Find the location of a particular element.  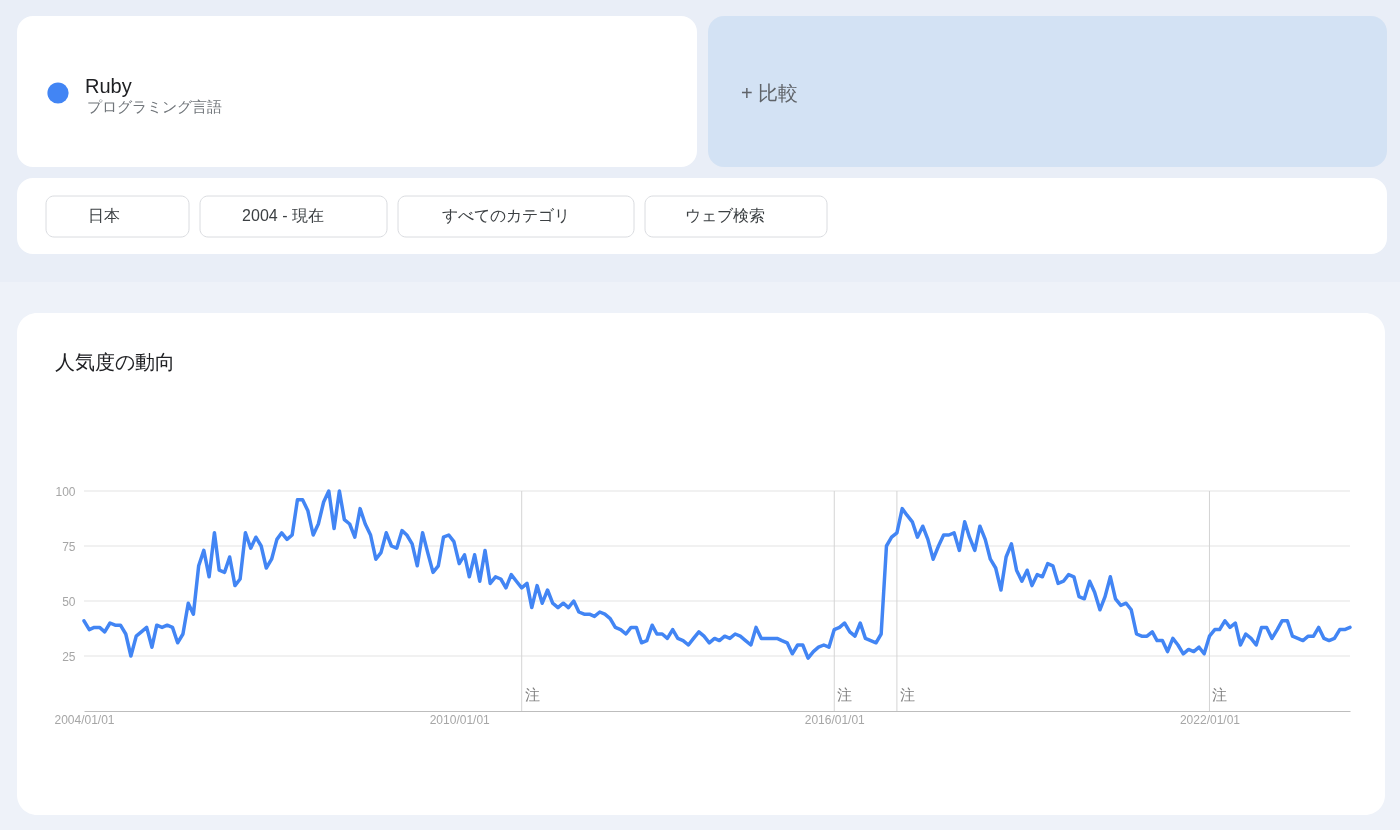

y-tick-label: 100 is located at coordinates (65, 491).